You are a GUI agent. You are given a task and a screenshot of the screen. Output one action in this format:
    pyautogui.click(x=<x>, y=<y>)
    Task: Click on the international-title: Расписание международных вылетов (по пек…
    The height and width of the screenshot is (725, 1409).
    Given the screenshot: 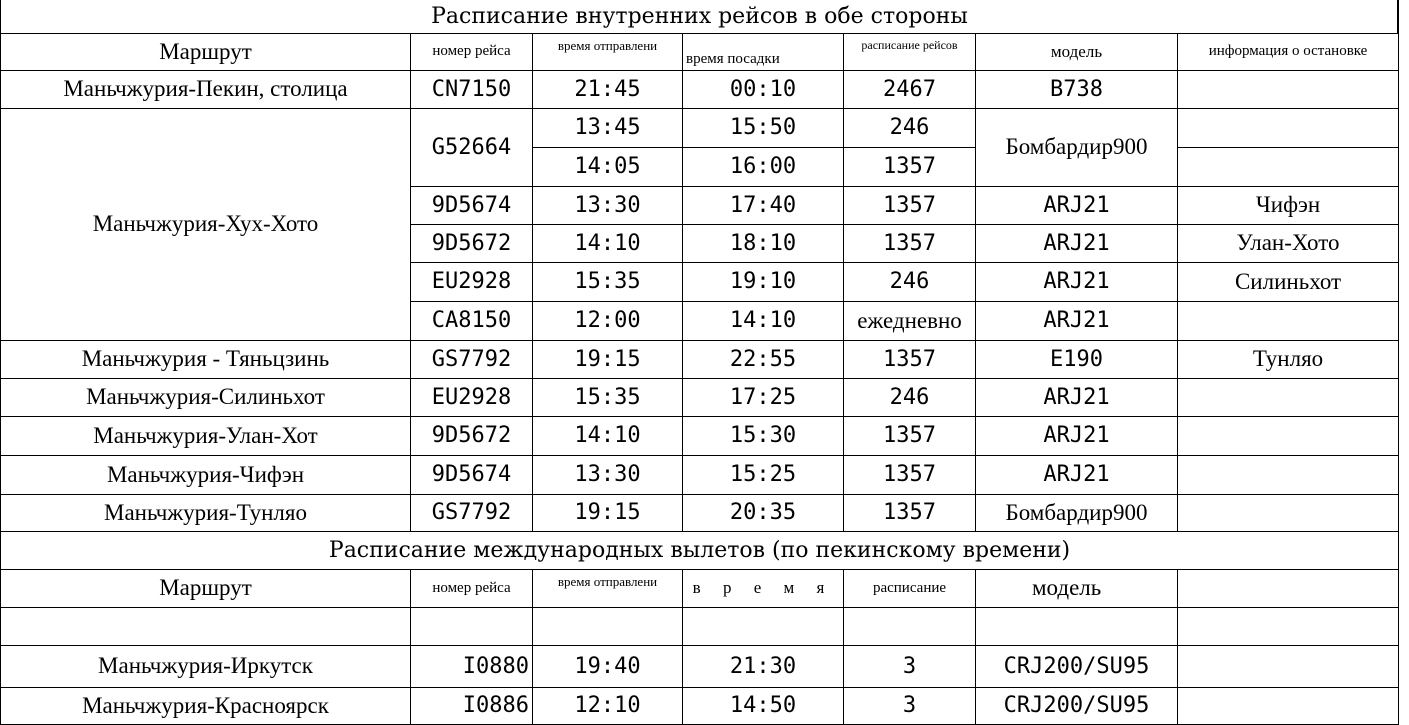 What is the action you would take?
    pyautogui.click(x=700, y=550)
    